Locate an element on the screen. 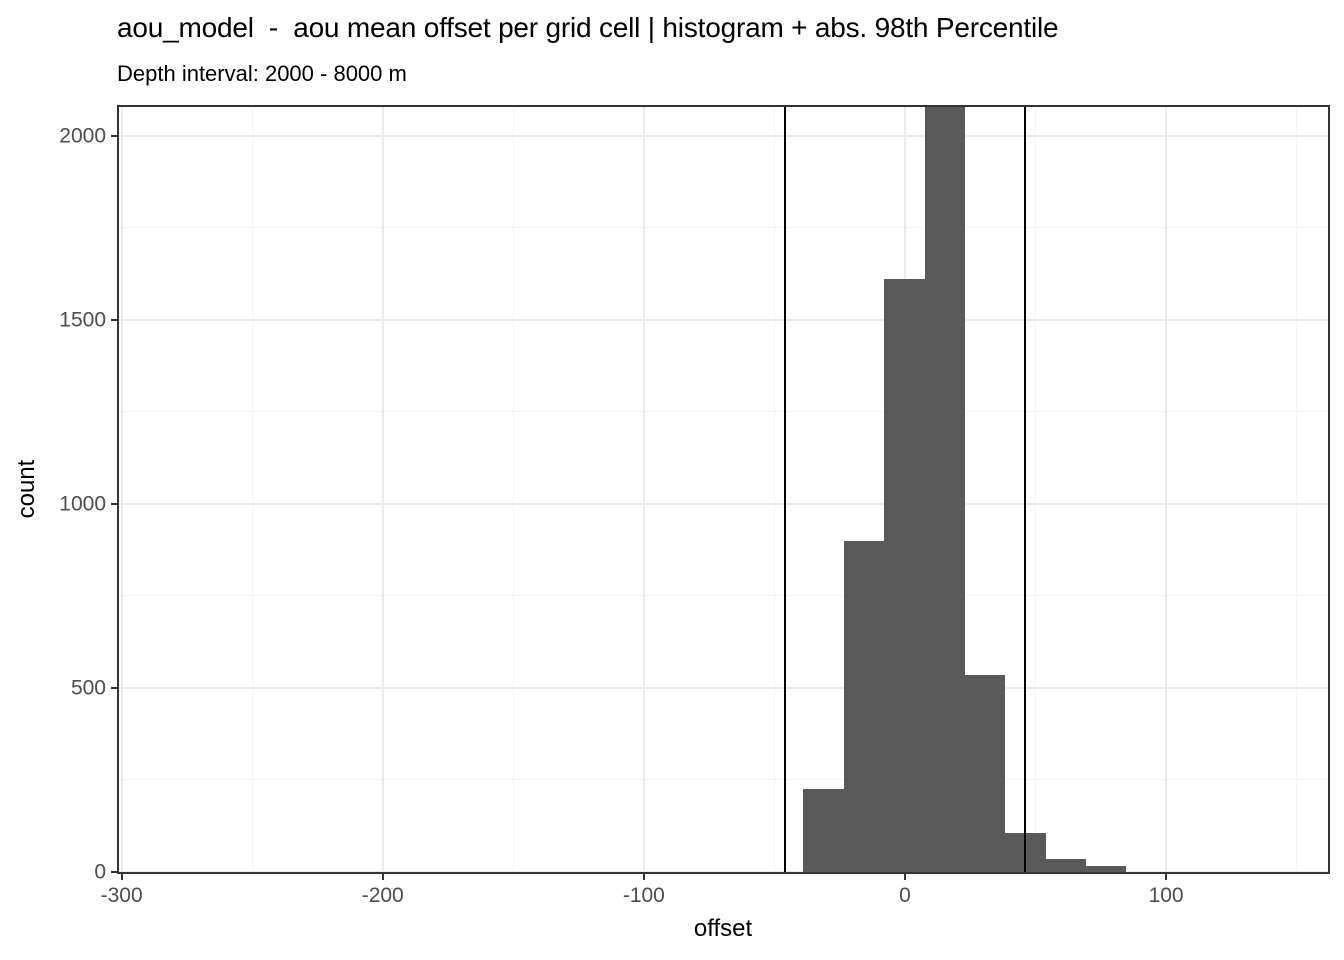  x-tick-label: -300 is located at coordinates (121, 895).